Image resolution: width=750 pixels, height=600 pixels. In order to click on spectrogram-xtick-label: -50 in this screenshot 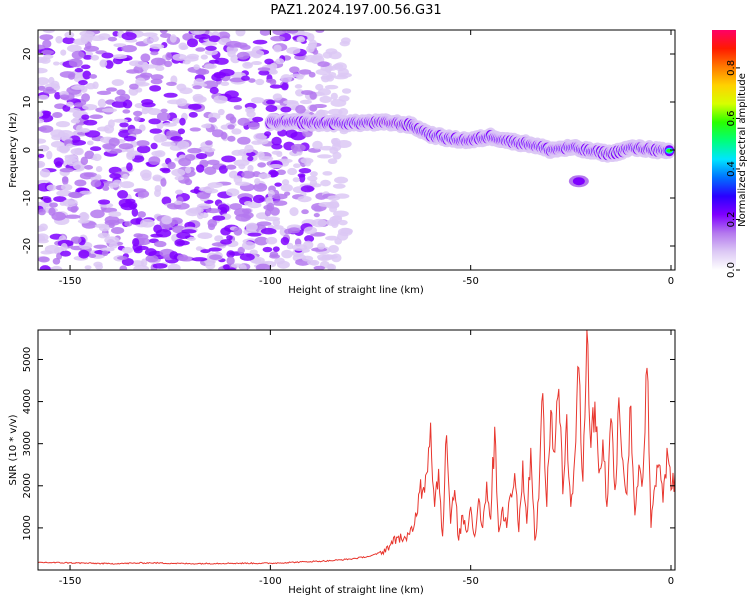, I will do `click(471, 281)`.